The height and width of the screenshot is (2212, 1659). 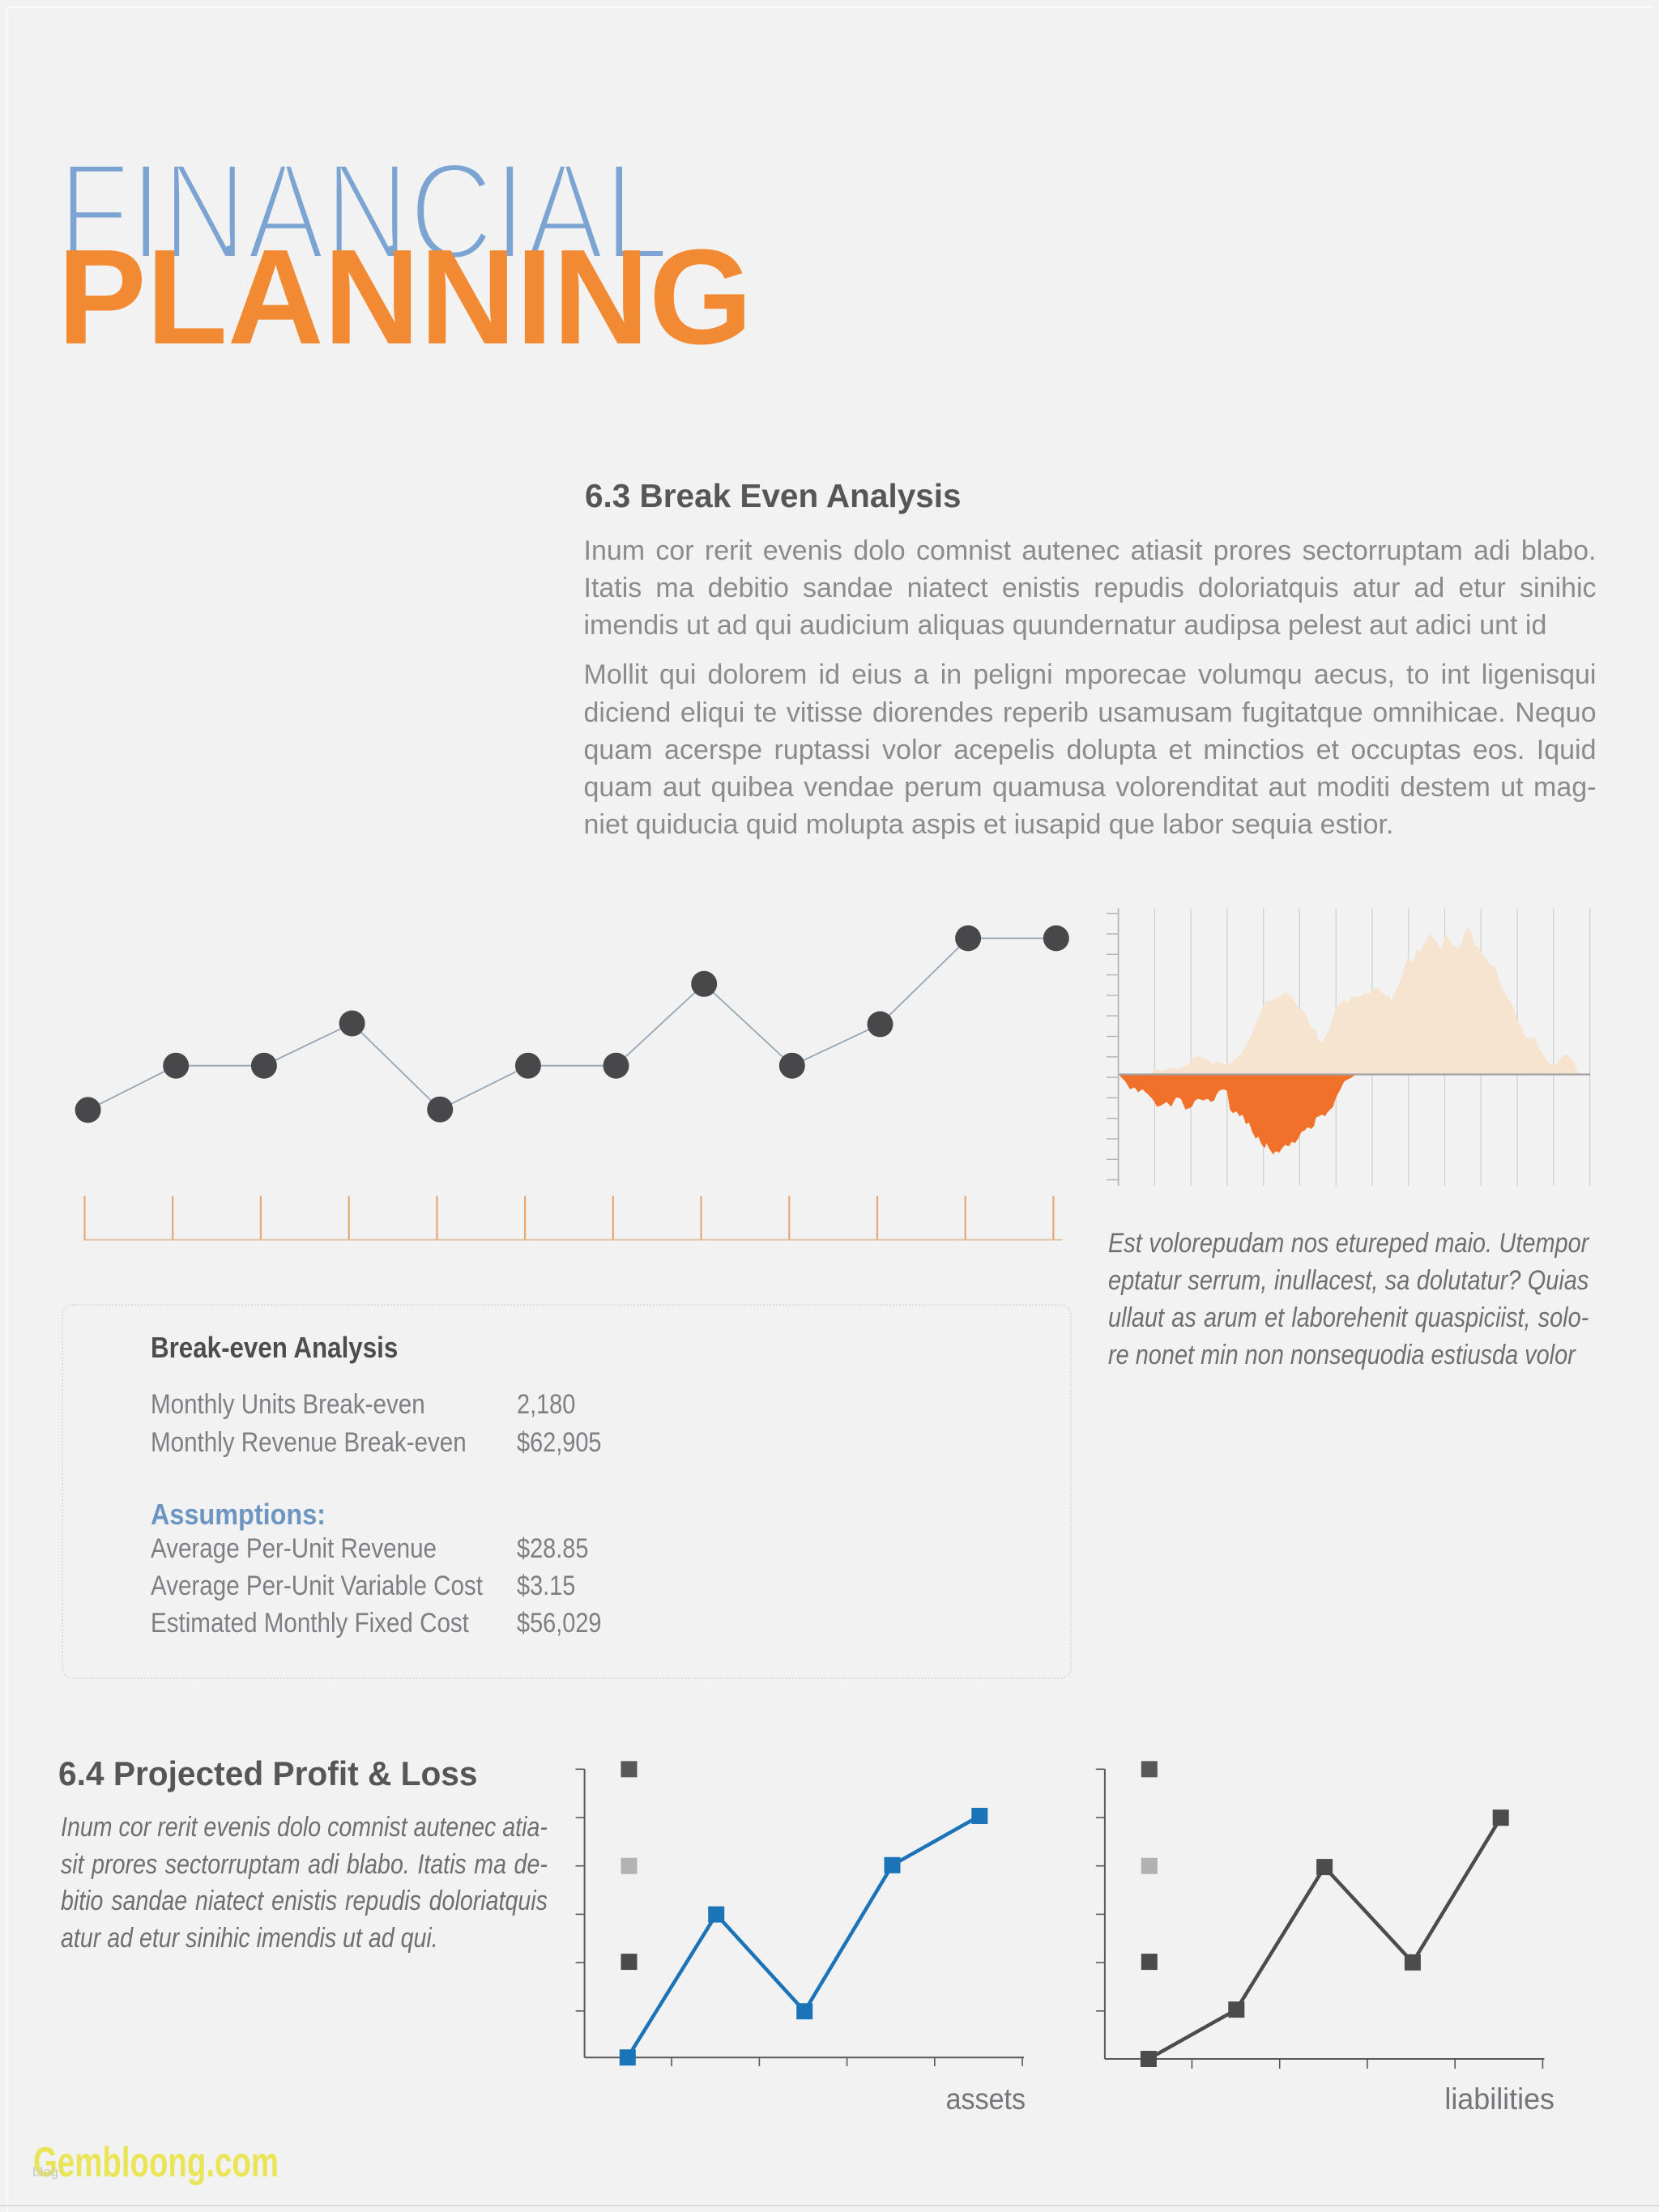 I want to click on svg-text: FINANCIAL, so click(x=363, y=212).